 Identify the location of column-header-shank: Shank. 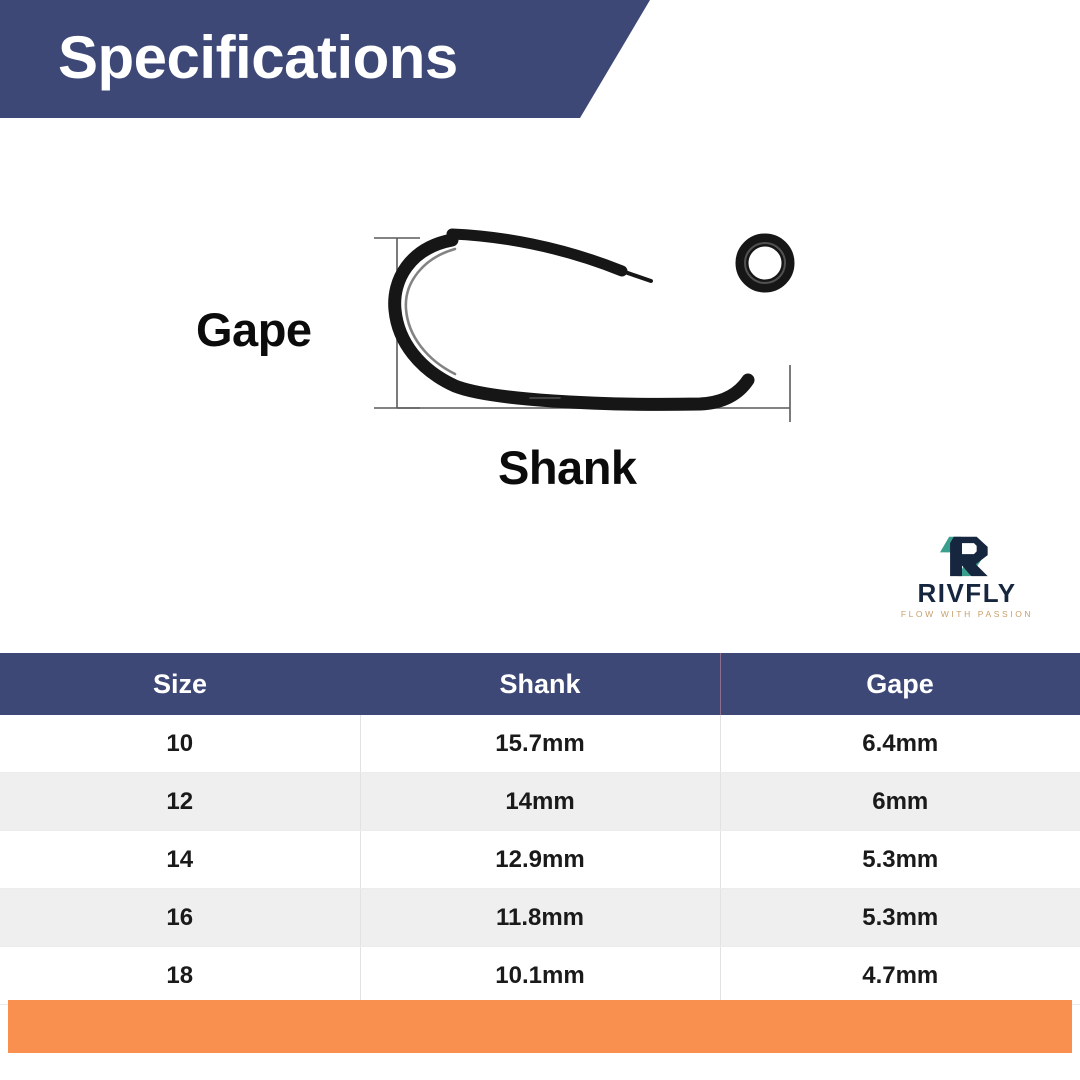
(540, 684).